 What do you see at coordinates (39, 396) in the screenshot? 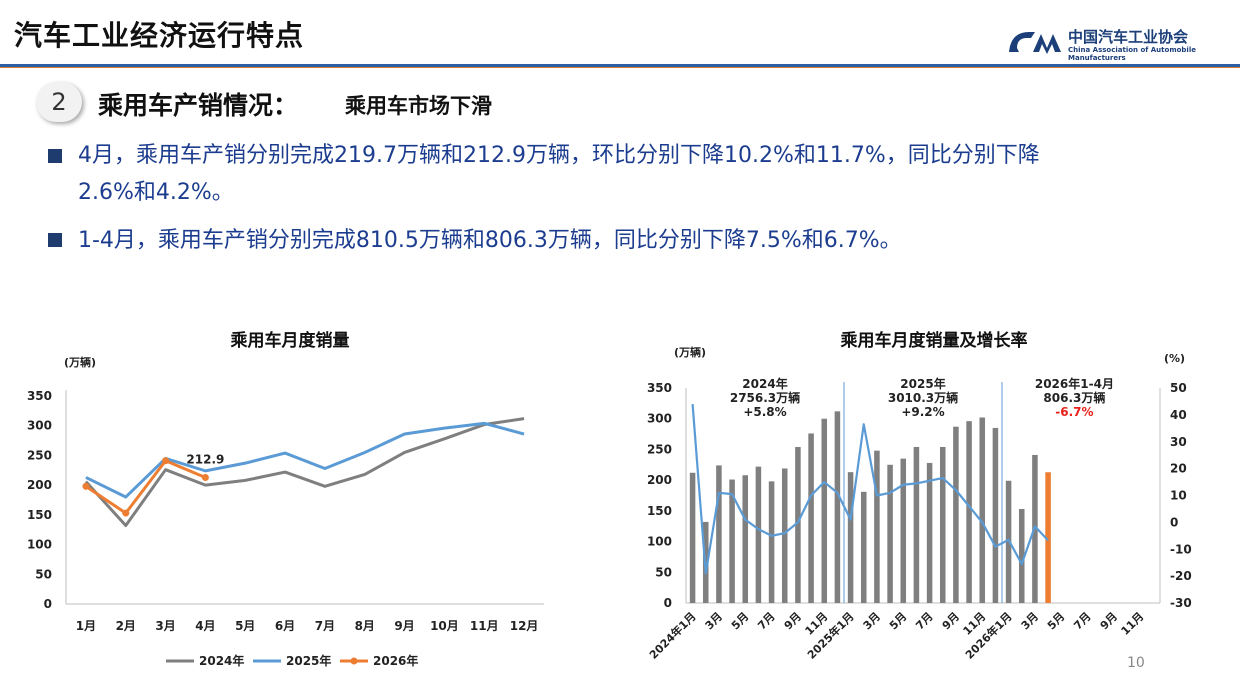
I see `y-tick-label: 350` at bounding box center [39, 396].